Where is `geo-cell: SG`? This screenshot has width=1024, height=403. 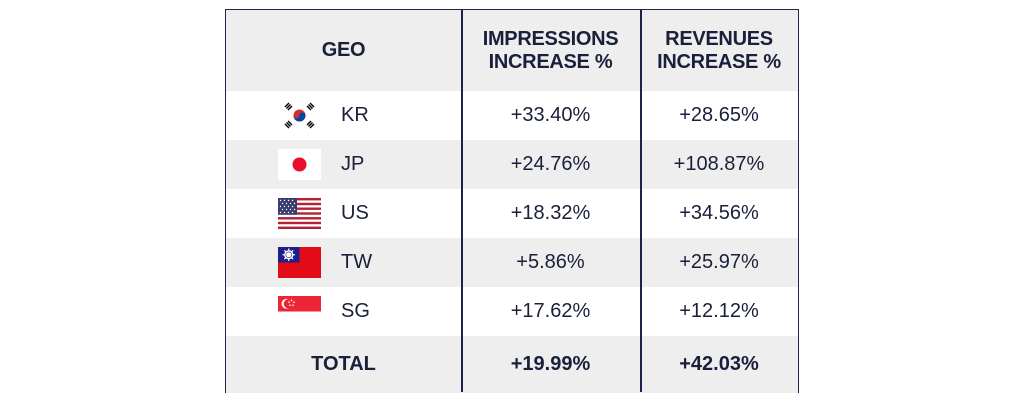
geo-cell: SG is located at coordinates (343, 311).